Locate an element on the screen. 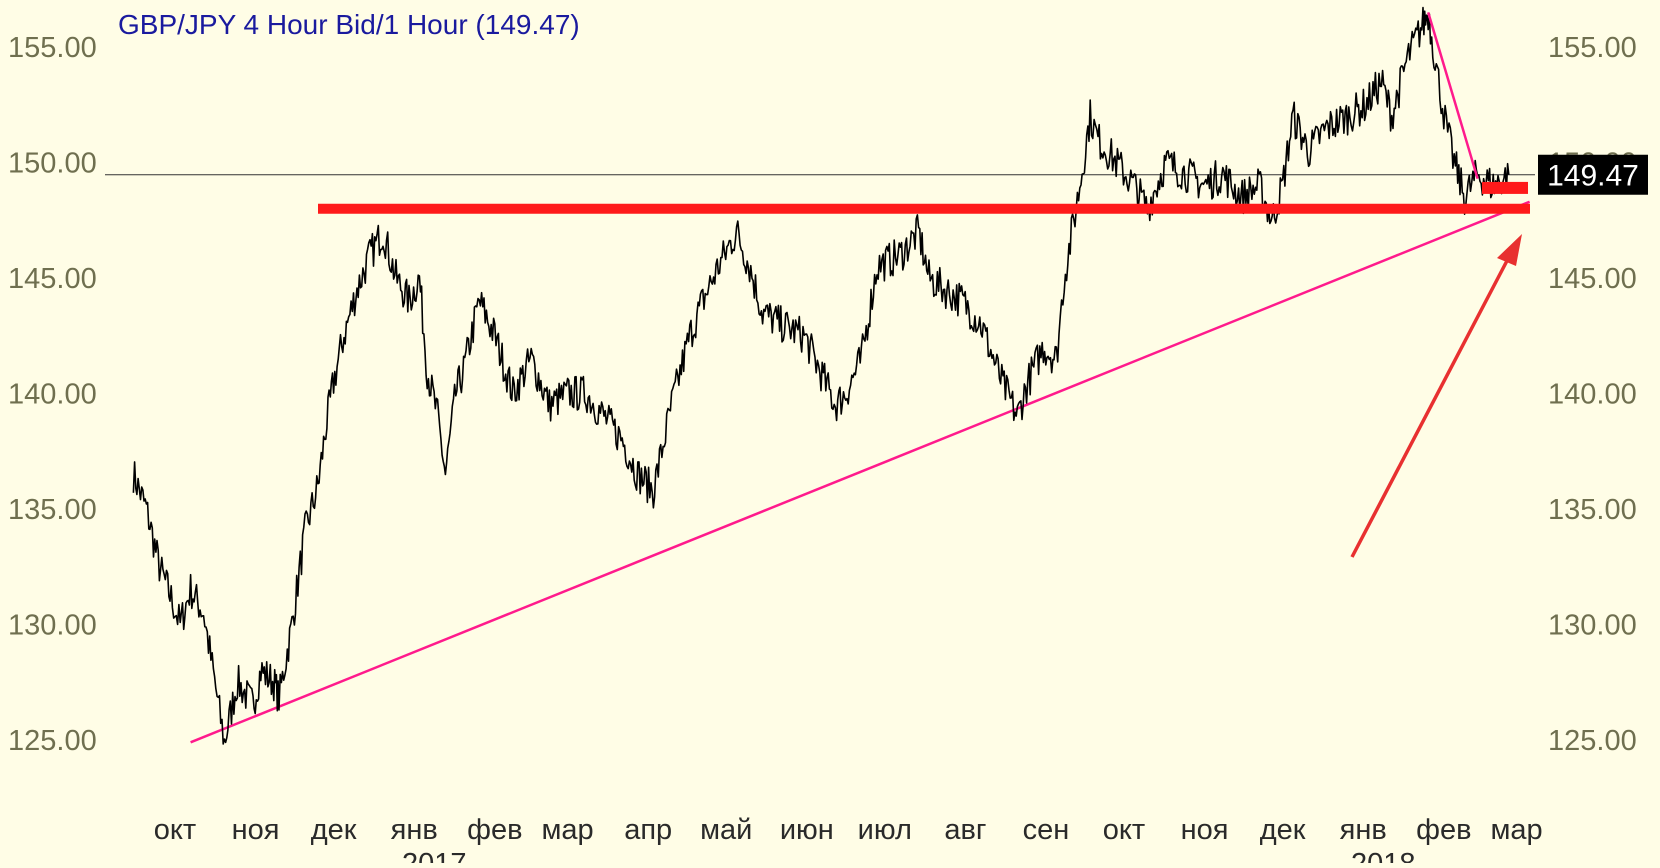 The height and width of the screenshot is (868, 1660). y-tick-label-right: 130.00 is located at coordinates (1592, 626).